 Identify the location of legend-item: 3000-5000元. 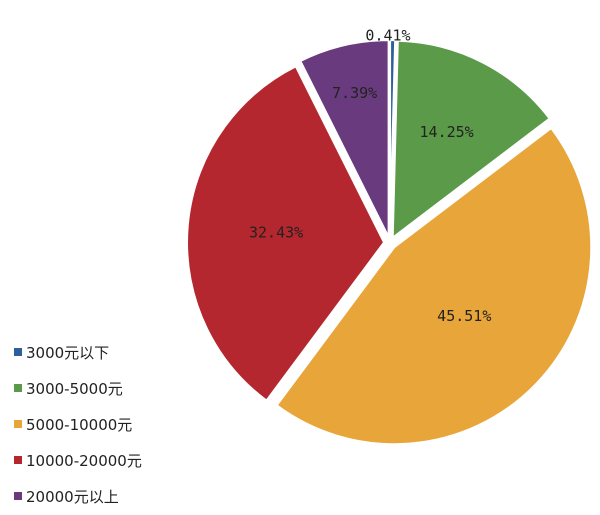
(78, 388).